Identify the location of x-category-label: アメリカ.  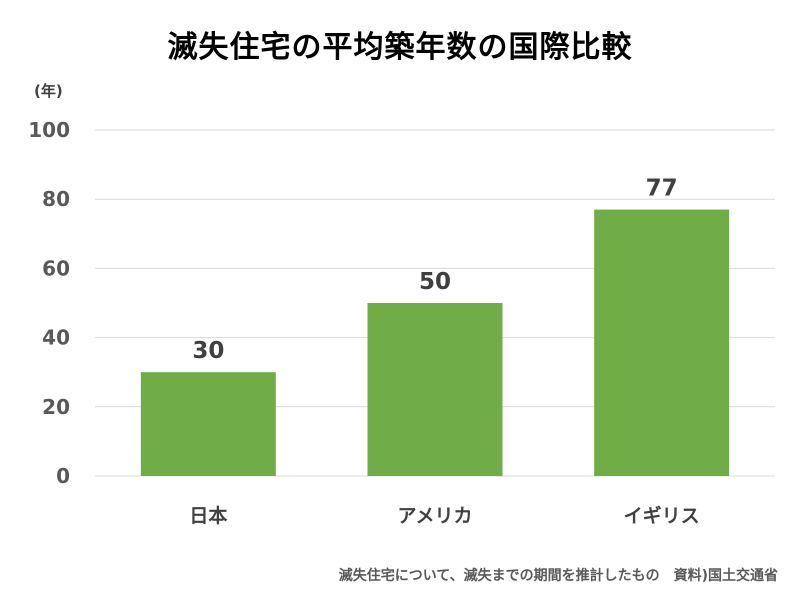
(434, 516).